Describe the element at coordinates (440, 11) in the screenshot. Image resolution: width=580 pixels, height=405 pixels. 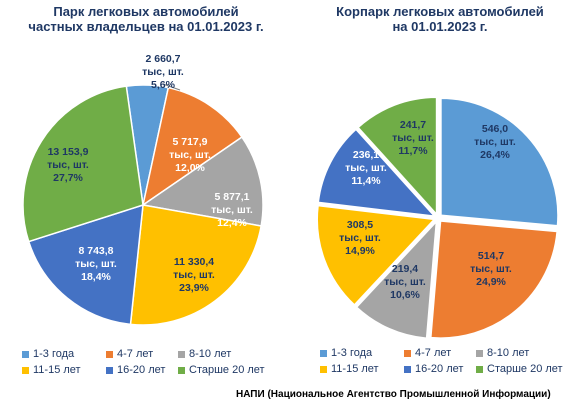
I see `chart-title-line: Корпарк легковых автомобилей` at that location.